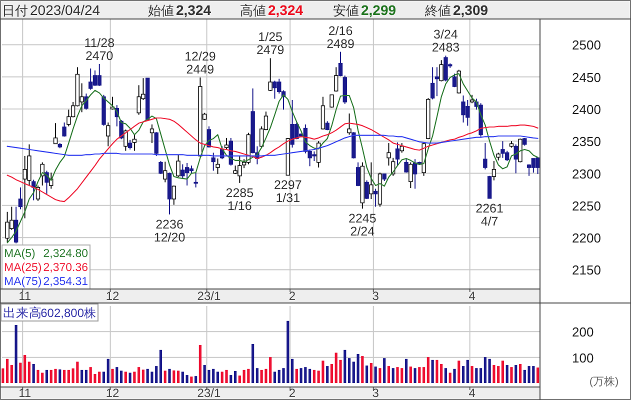  I want to click on annotation: 2261 4/7, so click(490, 214).